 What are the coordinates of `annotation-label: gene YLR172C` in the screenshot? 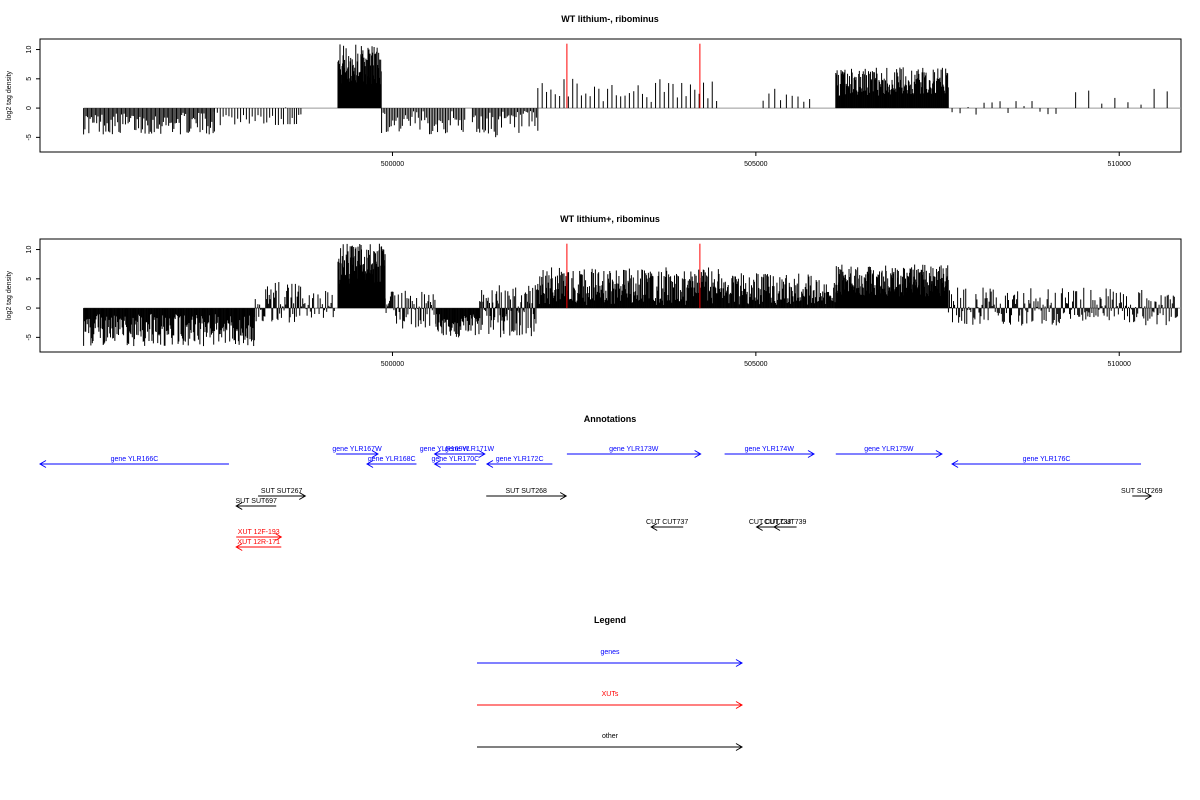 It's located at (520, 459).